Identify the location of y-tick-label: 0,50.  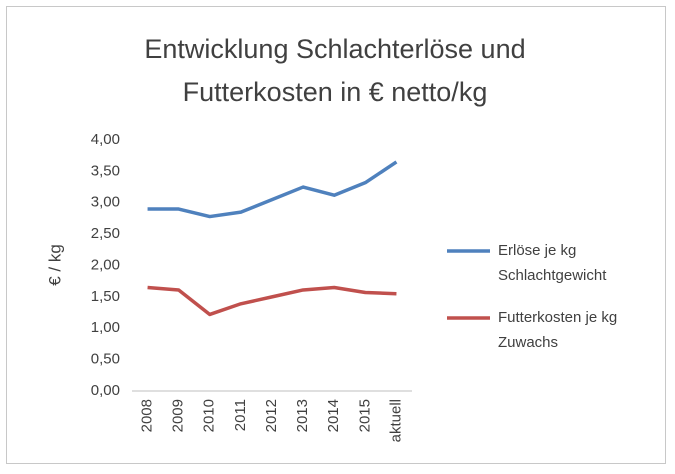
(105, 359).